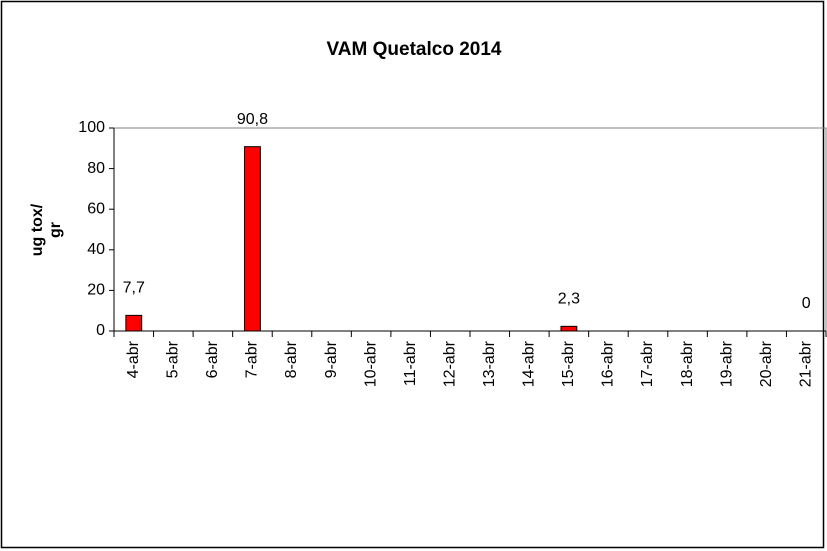 Image resolution: width=827 pixels, height=551 pixels. I want to click on x-tick-label: 21-abr, so click(805, 363).